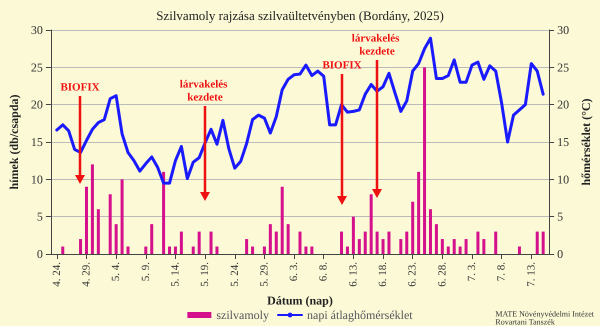 This screenshot has width=600, height=326. I want to click on y2-tick-label: 10, so click(563, 179).